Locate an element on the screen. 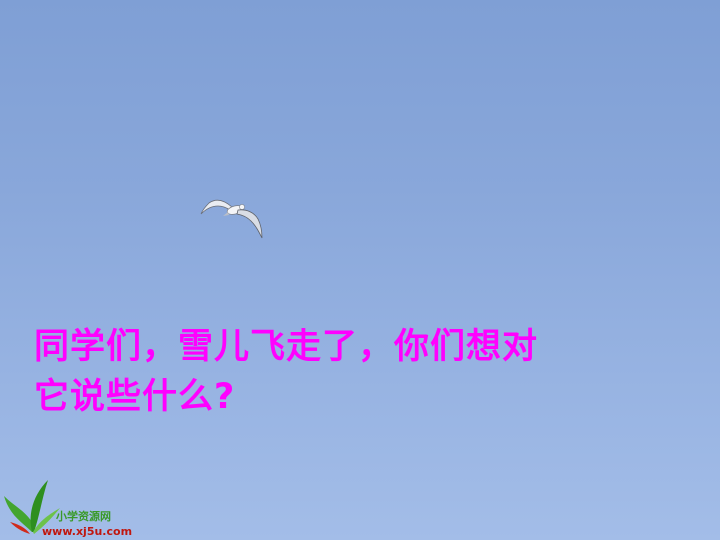 The image size is (720, 540). leaf-logo-icon is located at coordinates (32, 507).